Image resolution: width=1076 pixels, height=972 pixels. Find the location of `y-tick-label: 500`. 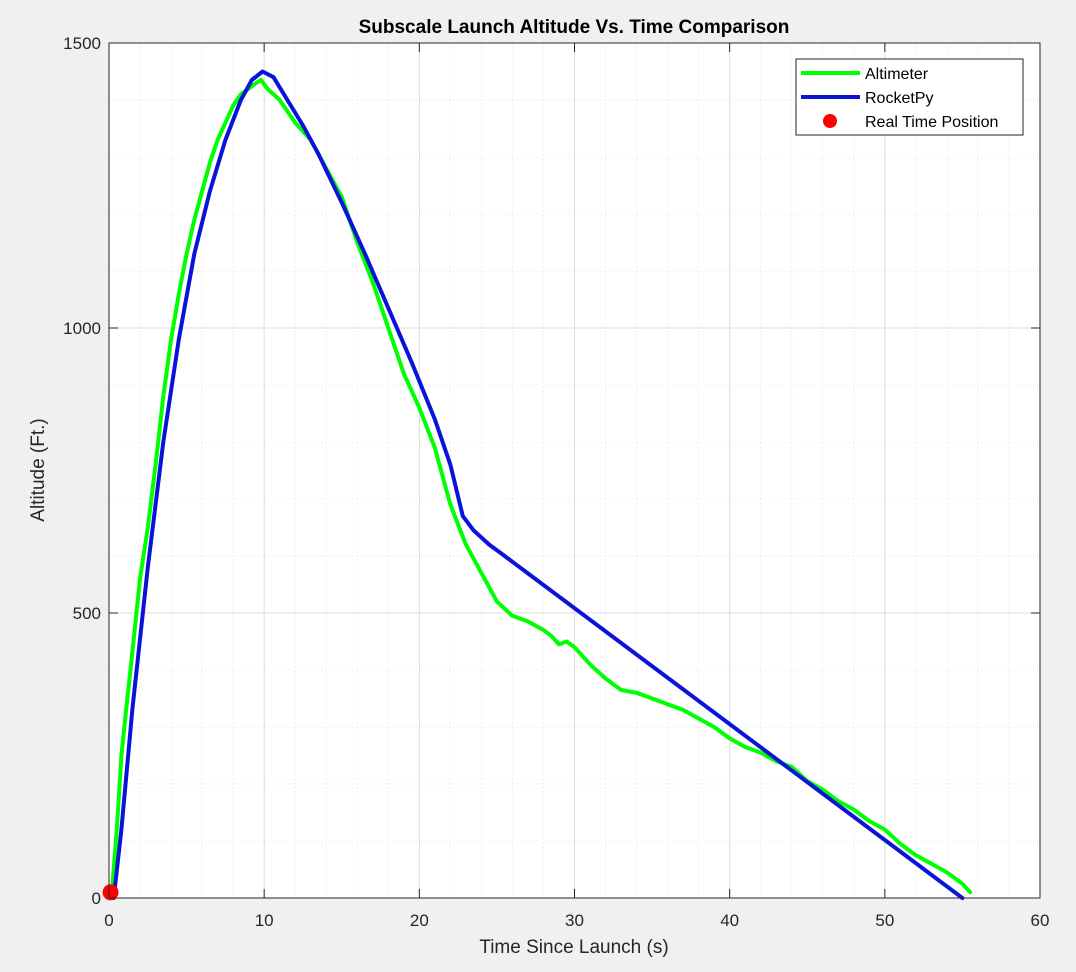

y-tick-label: 500 is located at coordinates (87, 613).